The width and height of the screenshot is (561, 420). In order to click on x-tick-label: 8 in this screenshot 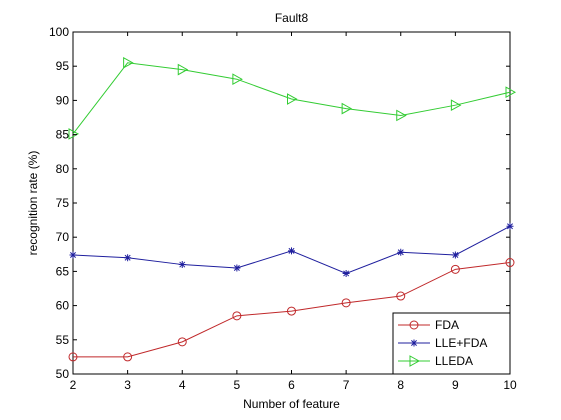, I will do `click(400, 385)`.